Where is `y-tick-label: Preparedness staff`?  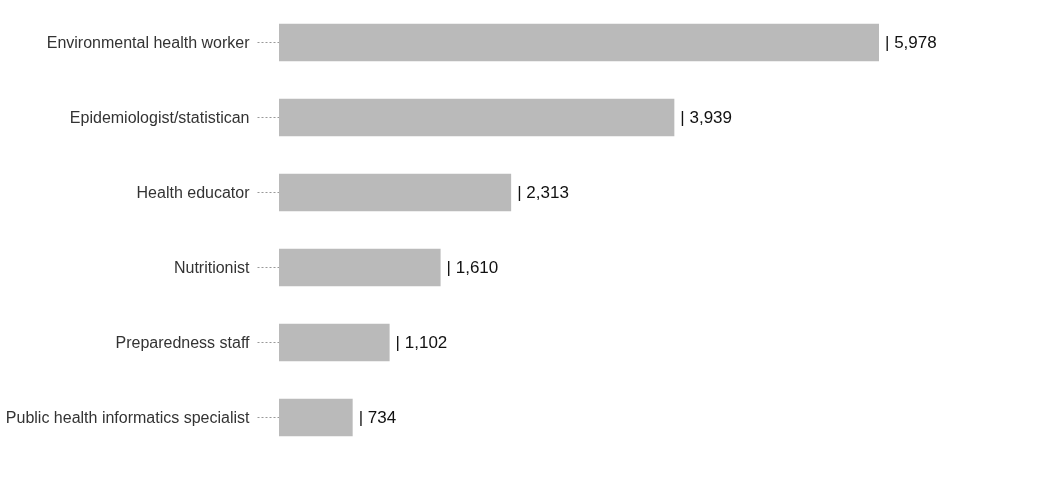
y-tick-label: Preparedness staff is located at coordinates (183, 342).